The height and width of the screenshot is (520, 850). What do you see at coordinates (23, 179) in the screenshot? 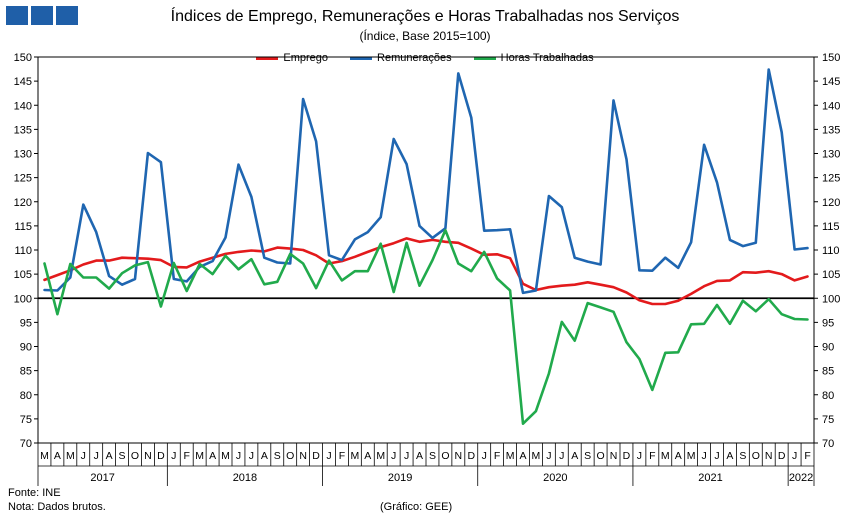
I see `y-tick-label-left: 125` at bounding box center [23, 179].